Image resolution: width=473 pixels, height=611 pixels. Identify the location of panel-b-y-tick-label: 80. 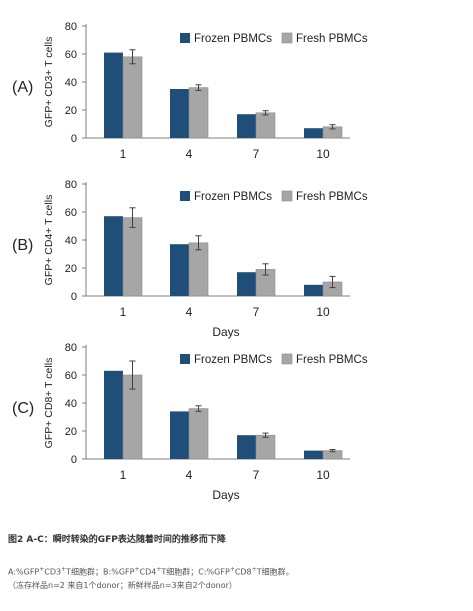
(71, 185).